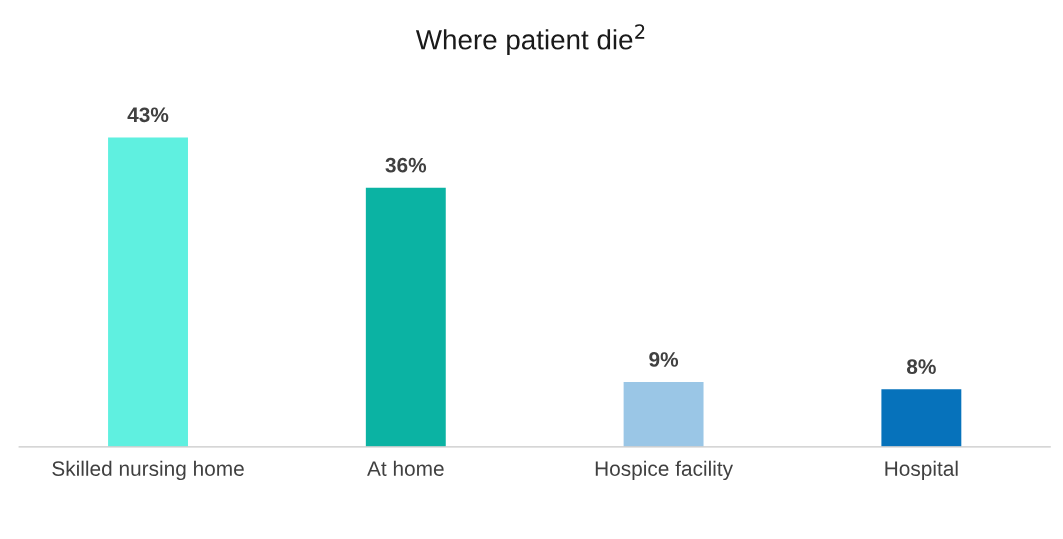  I want to click on data-label: 9%, so click(664, 359).